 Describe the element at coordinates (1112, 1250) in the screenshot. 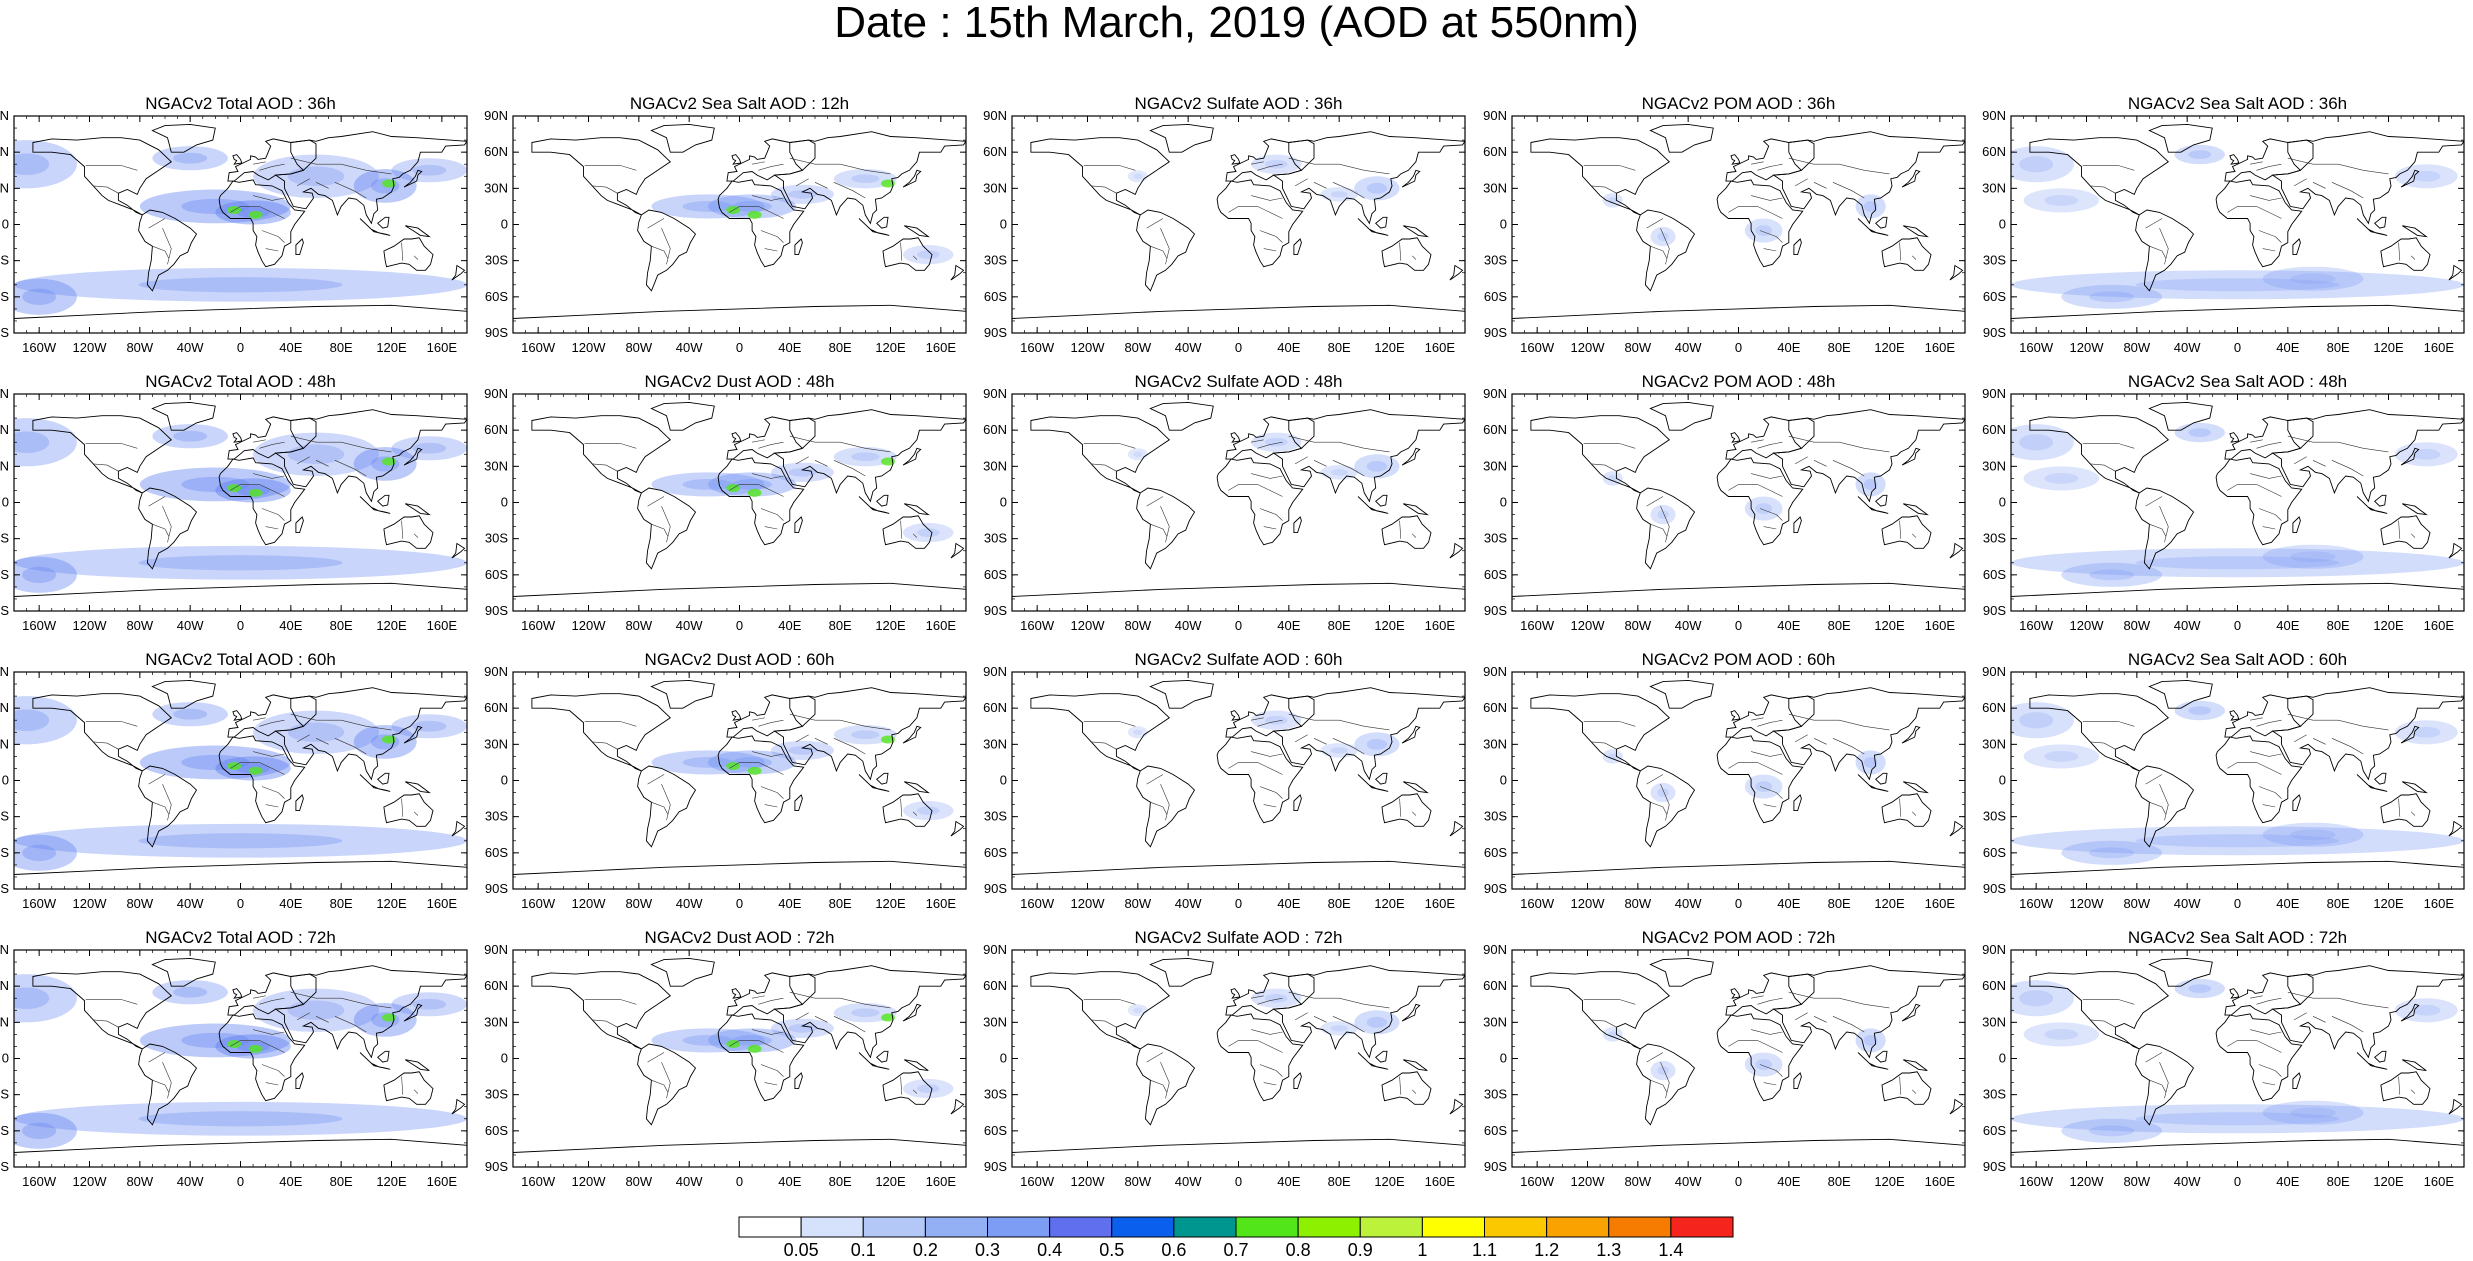

I see `colorbar-label: 0.5` at that location.